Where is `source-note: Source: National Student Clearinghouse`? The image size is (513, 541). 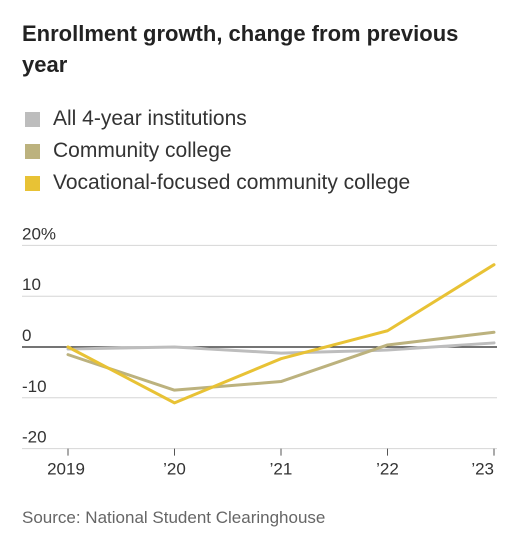
source-note: Source: National Student Clearinghouse is located at coordinates (174, 517).